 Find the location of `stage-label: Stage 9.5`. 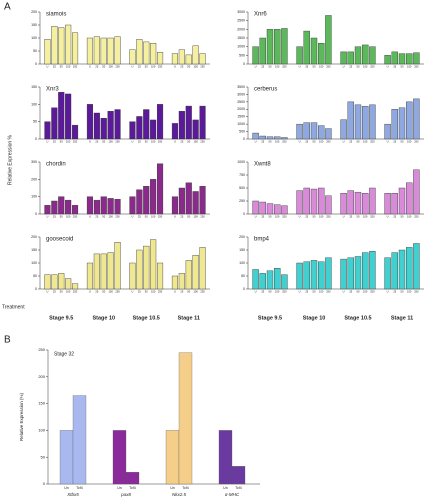

stage-label: Stage 9.5 is located at coordinates (61, 318).